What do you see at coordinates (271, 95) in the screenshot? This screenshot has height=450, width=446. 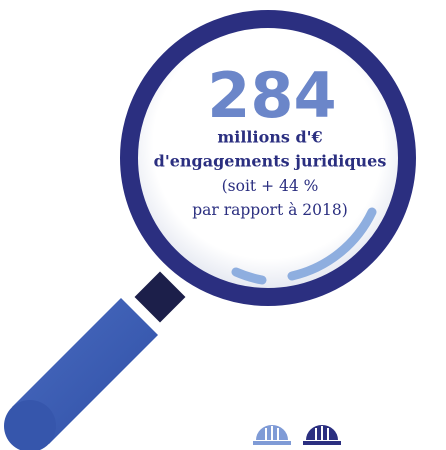 I see `key-figure: 284` at bounding box center [271, 95].